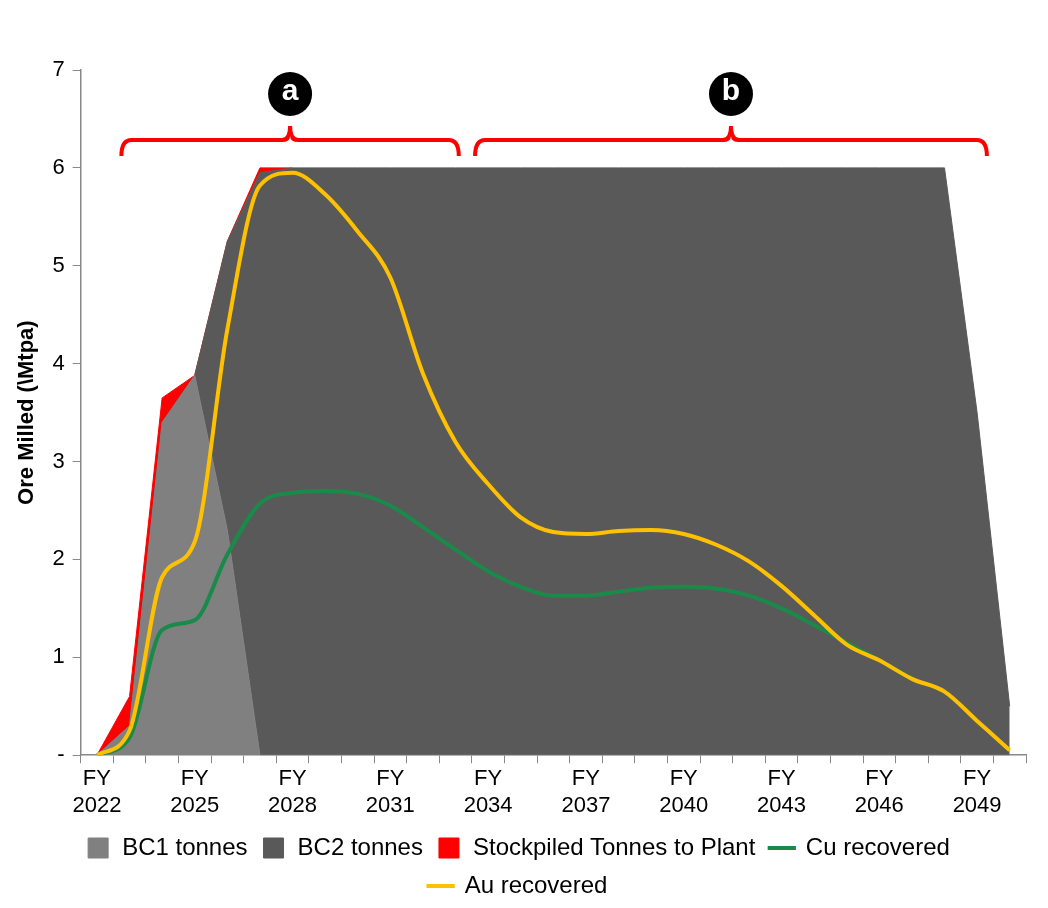  What do you see at coordinates (58, 558) in the screenshot?
I see `y-tick-label: 2` at bounding box center [58, 558].